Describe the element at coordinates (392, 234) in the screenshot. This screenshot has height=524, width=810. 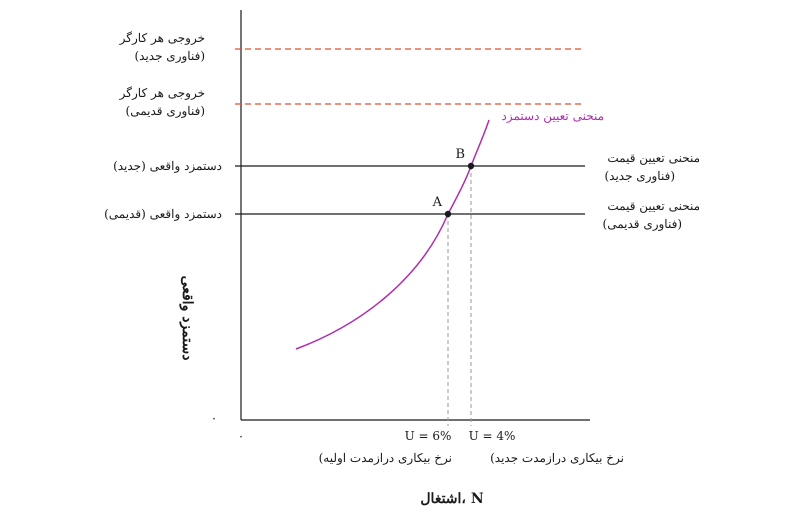
I see `wage-setting-curve` at that location.